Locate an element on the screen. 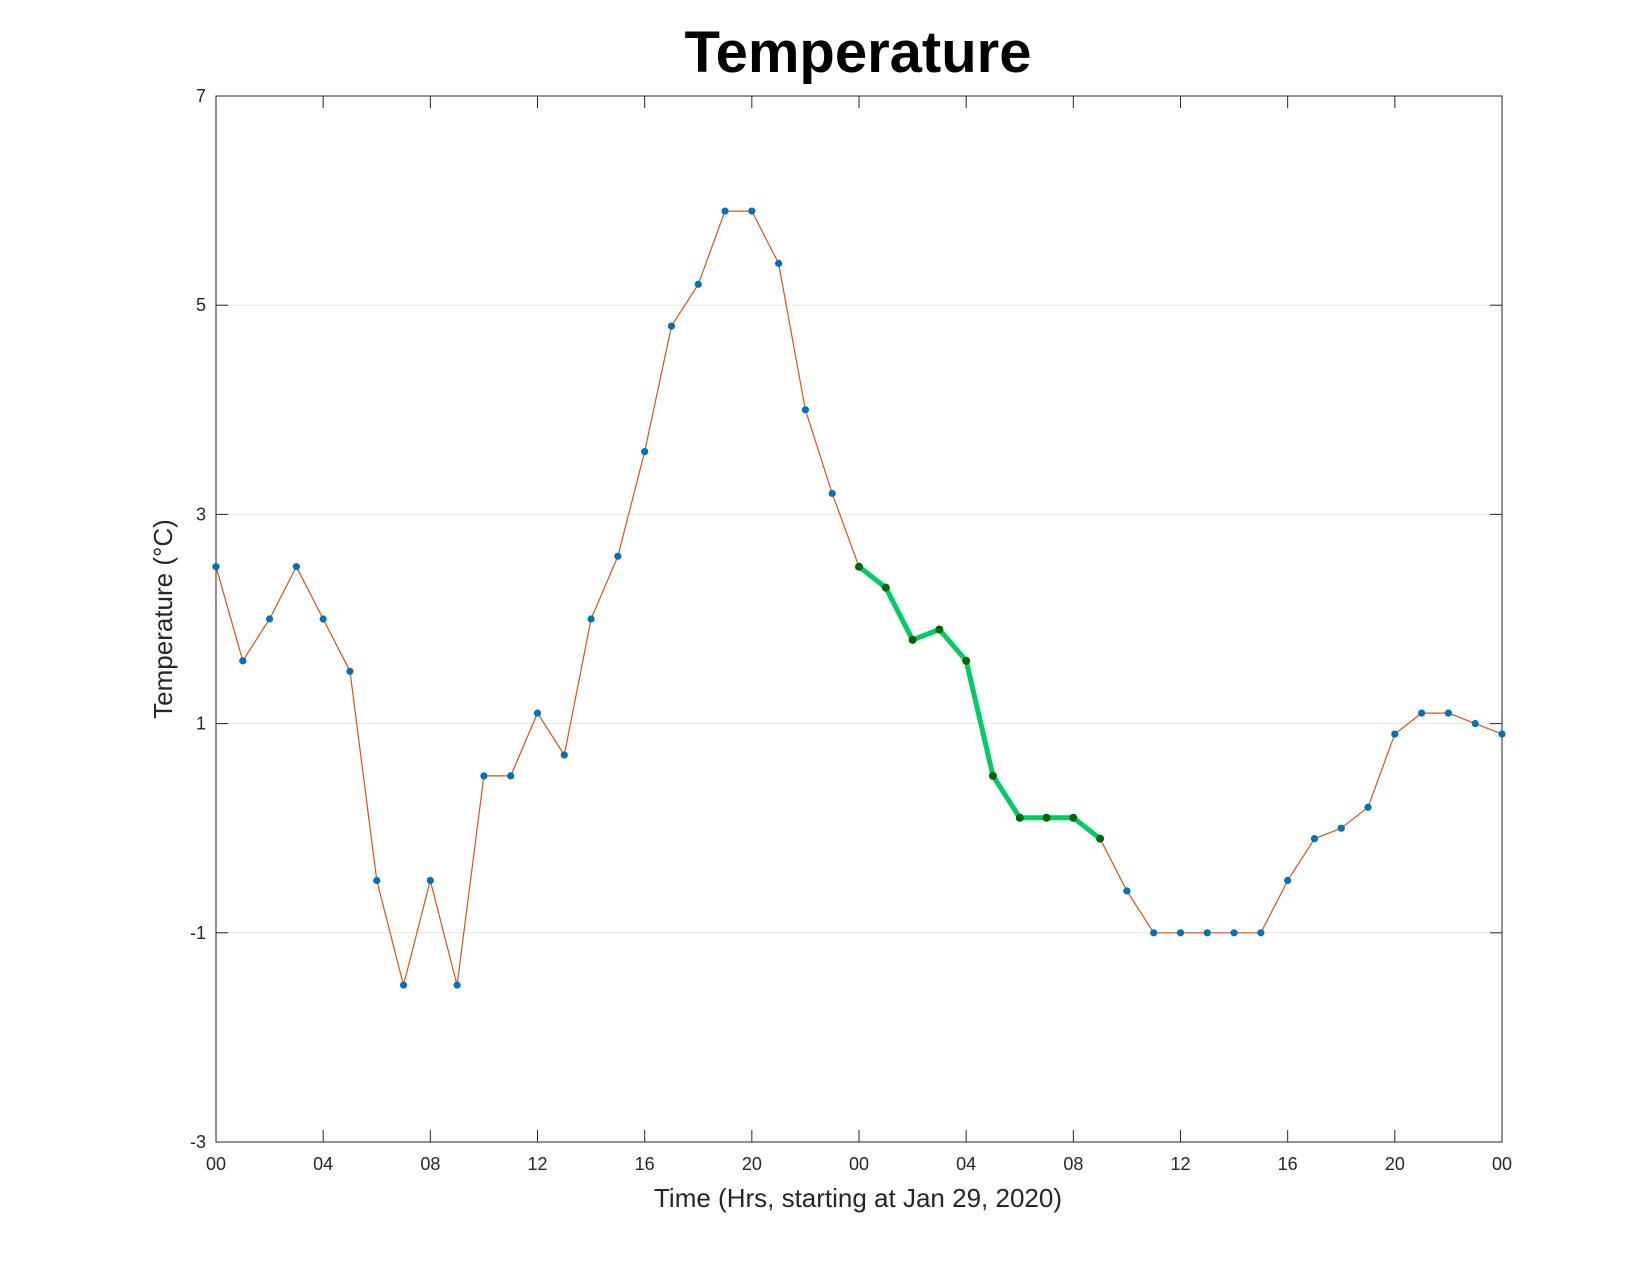  y-axis-label: Temperature (°C) is located at coordinates (163, 619).